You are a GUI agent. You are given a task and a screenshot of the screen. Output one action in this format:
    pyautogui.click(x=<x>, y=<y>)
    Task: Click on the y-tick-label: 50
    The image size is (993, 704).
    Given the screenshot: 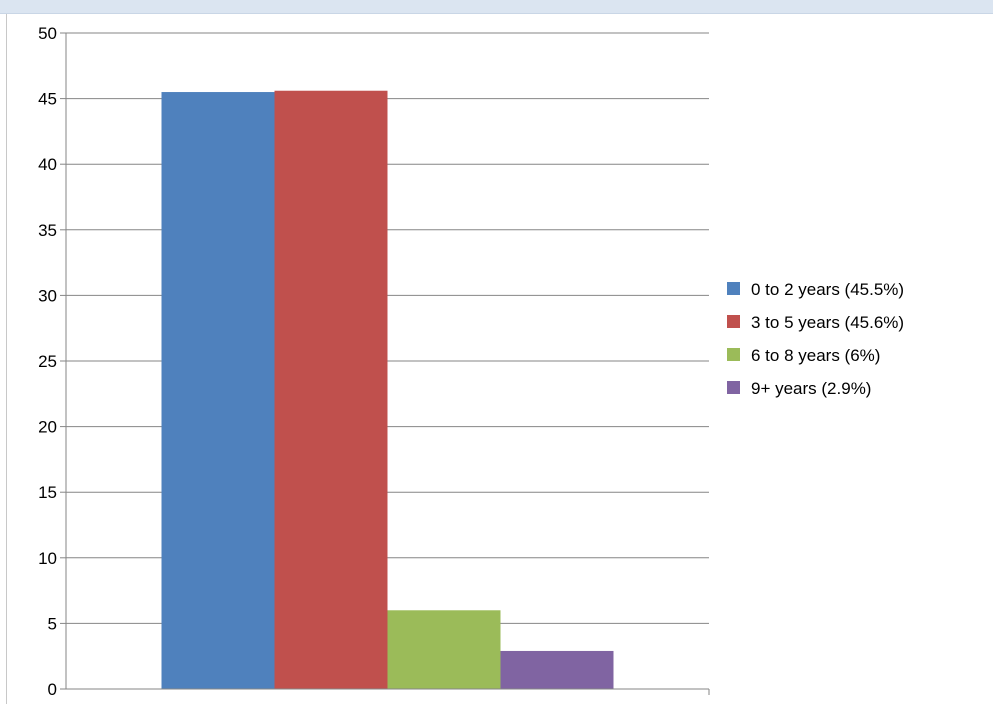 What is the action you would take?
    pyautogui.click(x=47, y=33)
    